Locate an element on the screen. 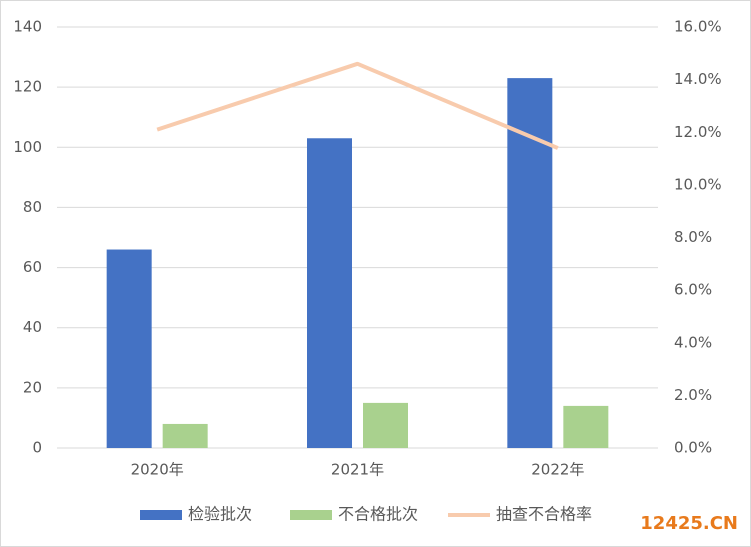  watermark: 12425.CN is located at coordinates (689, 523).